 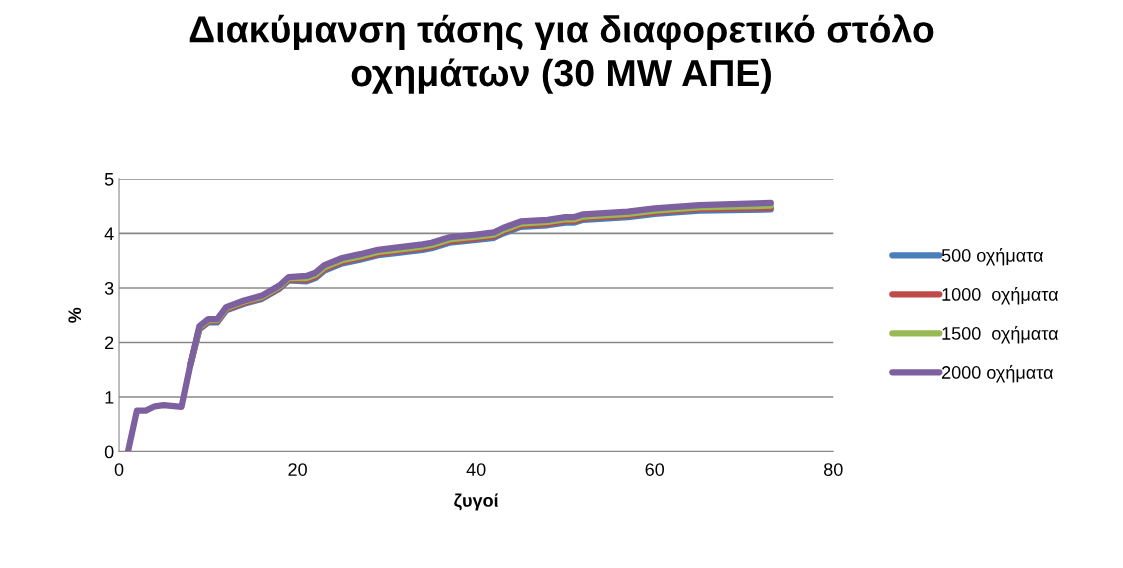 I want to click on legend-label: 500 οχήματα, so click(x=992, y=257).